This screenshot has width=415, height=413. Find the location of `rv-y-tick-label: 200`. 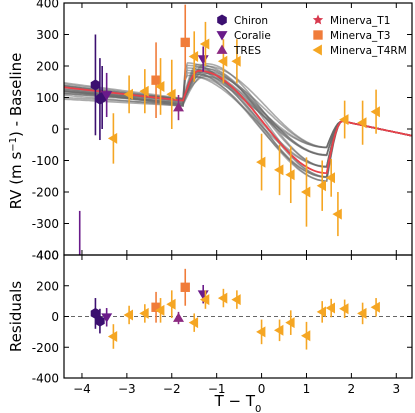

rv-y-tick-label: 200 is located at coordinates (47, 67).